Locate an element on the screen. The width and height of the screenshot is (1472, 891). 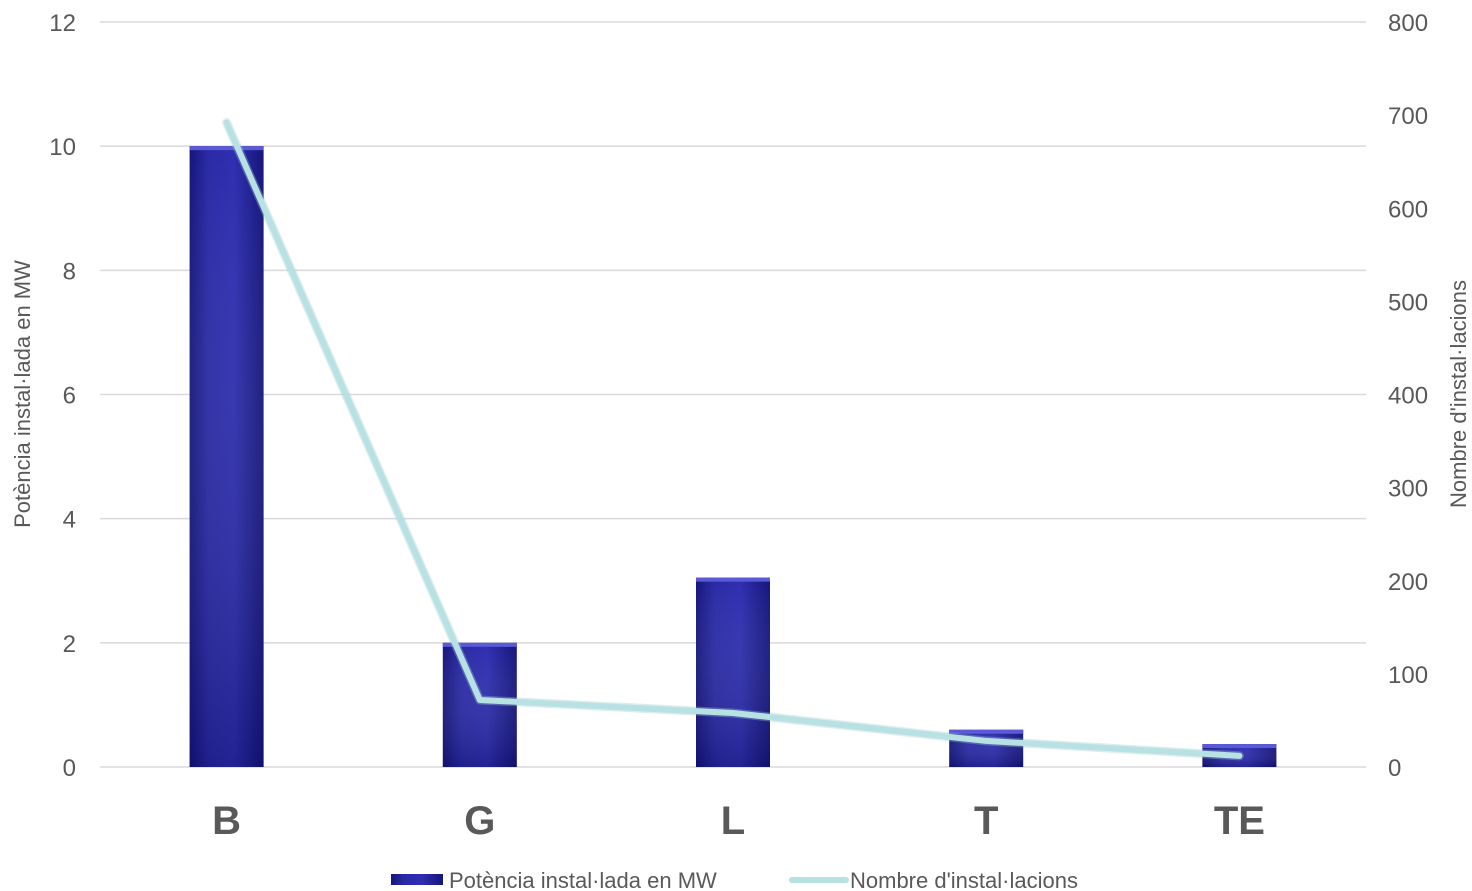
left-tick-label: 0 is located at coordinates (69, 768).